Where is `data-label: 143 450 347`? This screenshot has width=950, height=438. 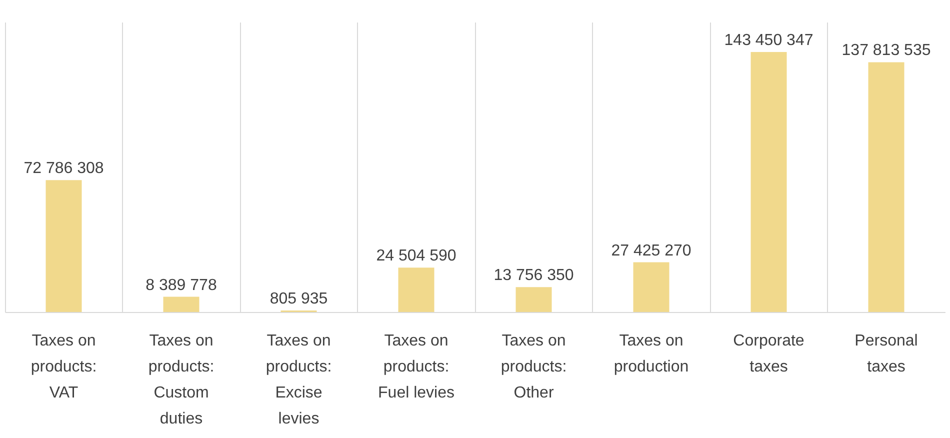
data-label: 143 450 347 is located at coordinates (769, 40).